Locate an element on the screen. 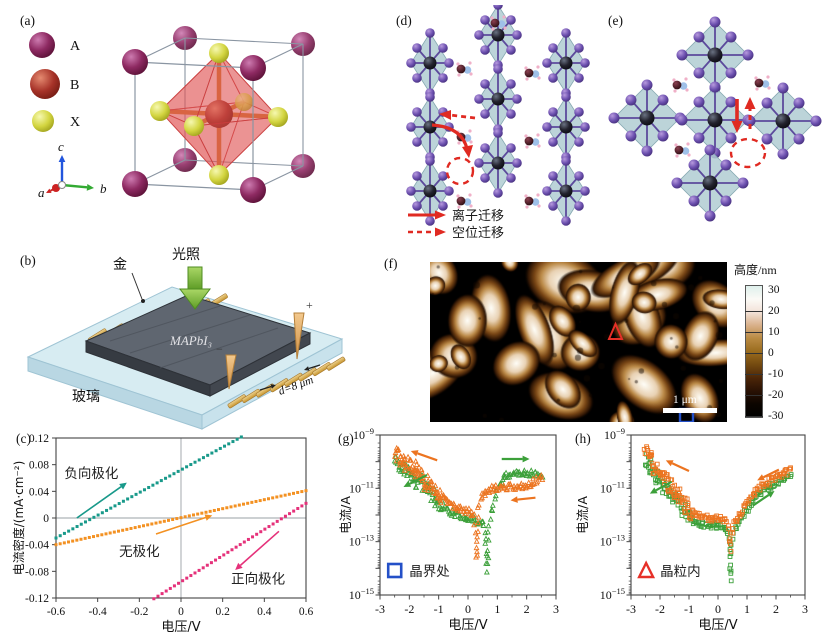 The width and height of the screenshot is (830, 635). height-colorbar is located at coordinates (754, 351).